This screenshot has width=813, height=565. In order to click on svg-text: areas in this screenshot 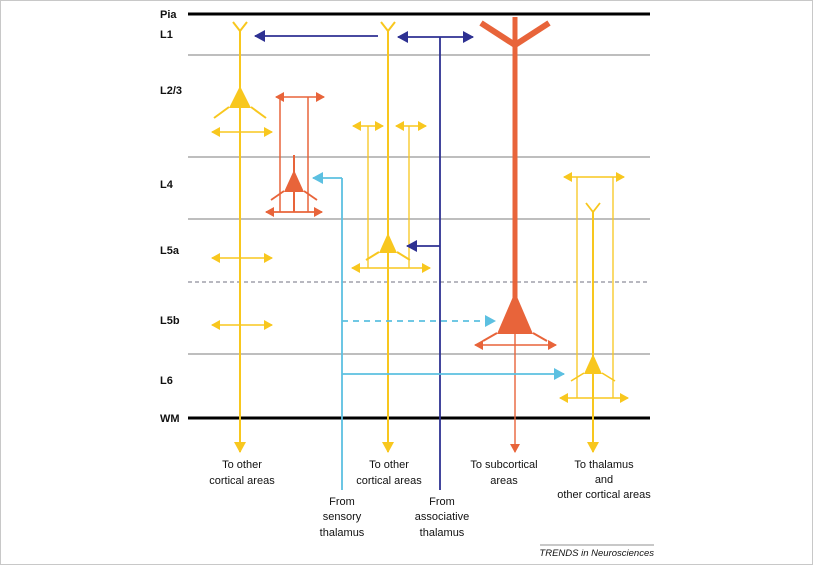, I will do `click(504, 481)`.